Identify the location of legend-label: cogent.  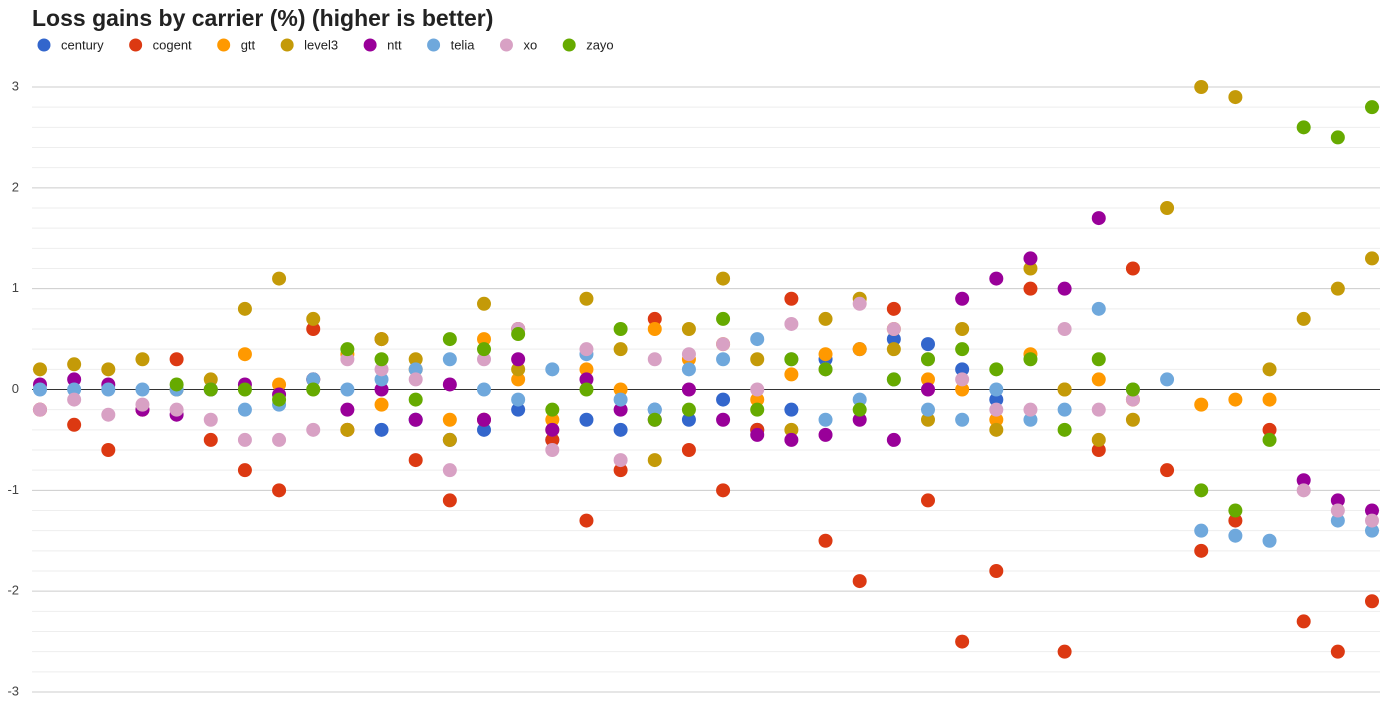
(172, 44).